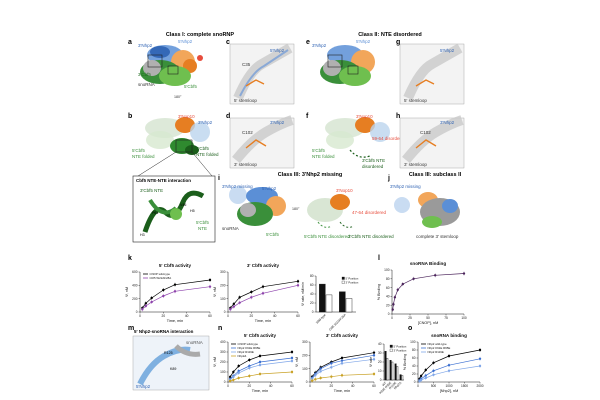 The width and height of the screenshot is (600, 400). I want to click on b-label-nte1: NTE folded, so click(143, 156).